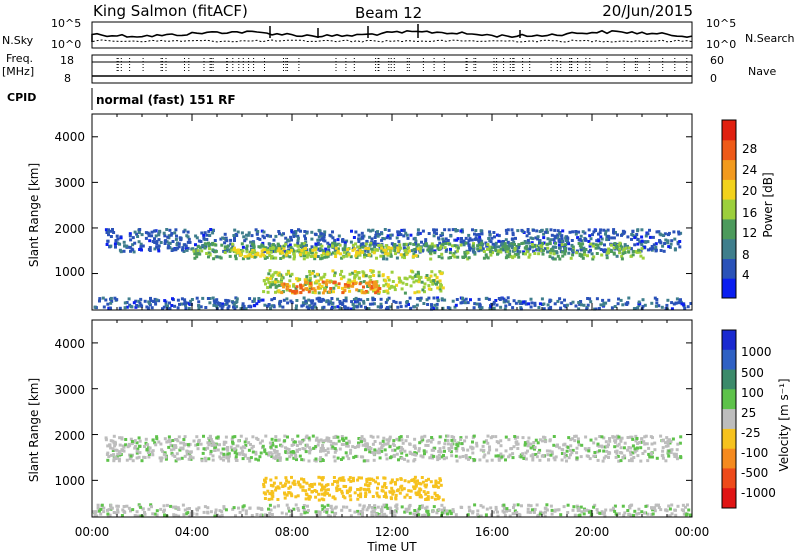 This screenshot has width=800, height=558. I want to click on power-ytick-1000: 1000, so click(69, 272).